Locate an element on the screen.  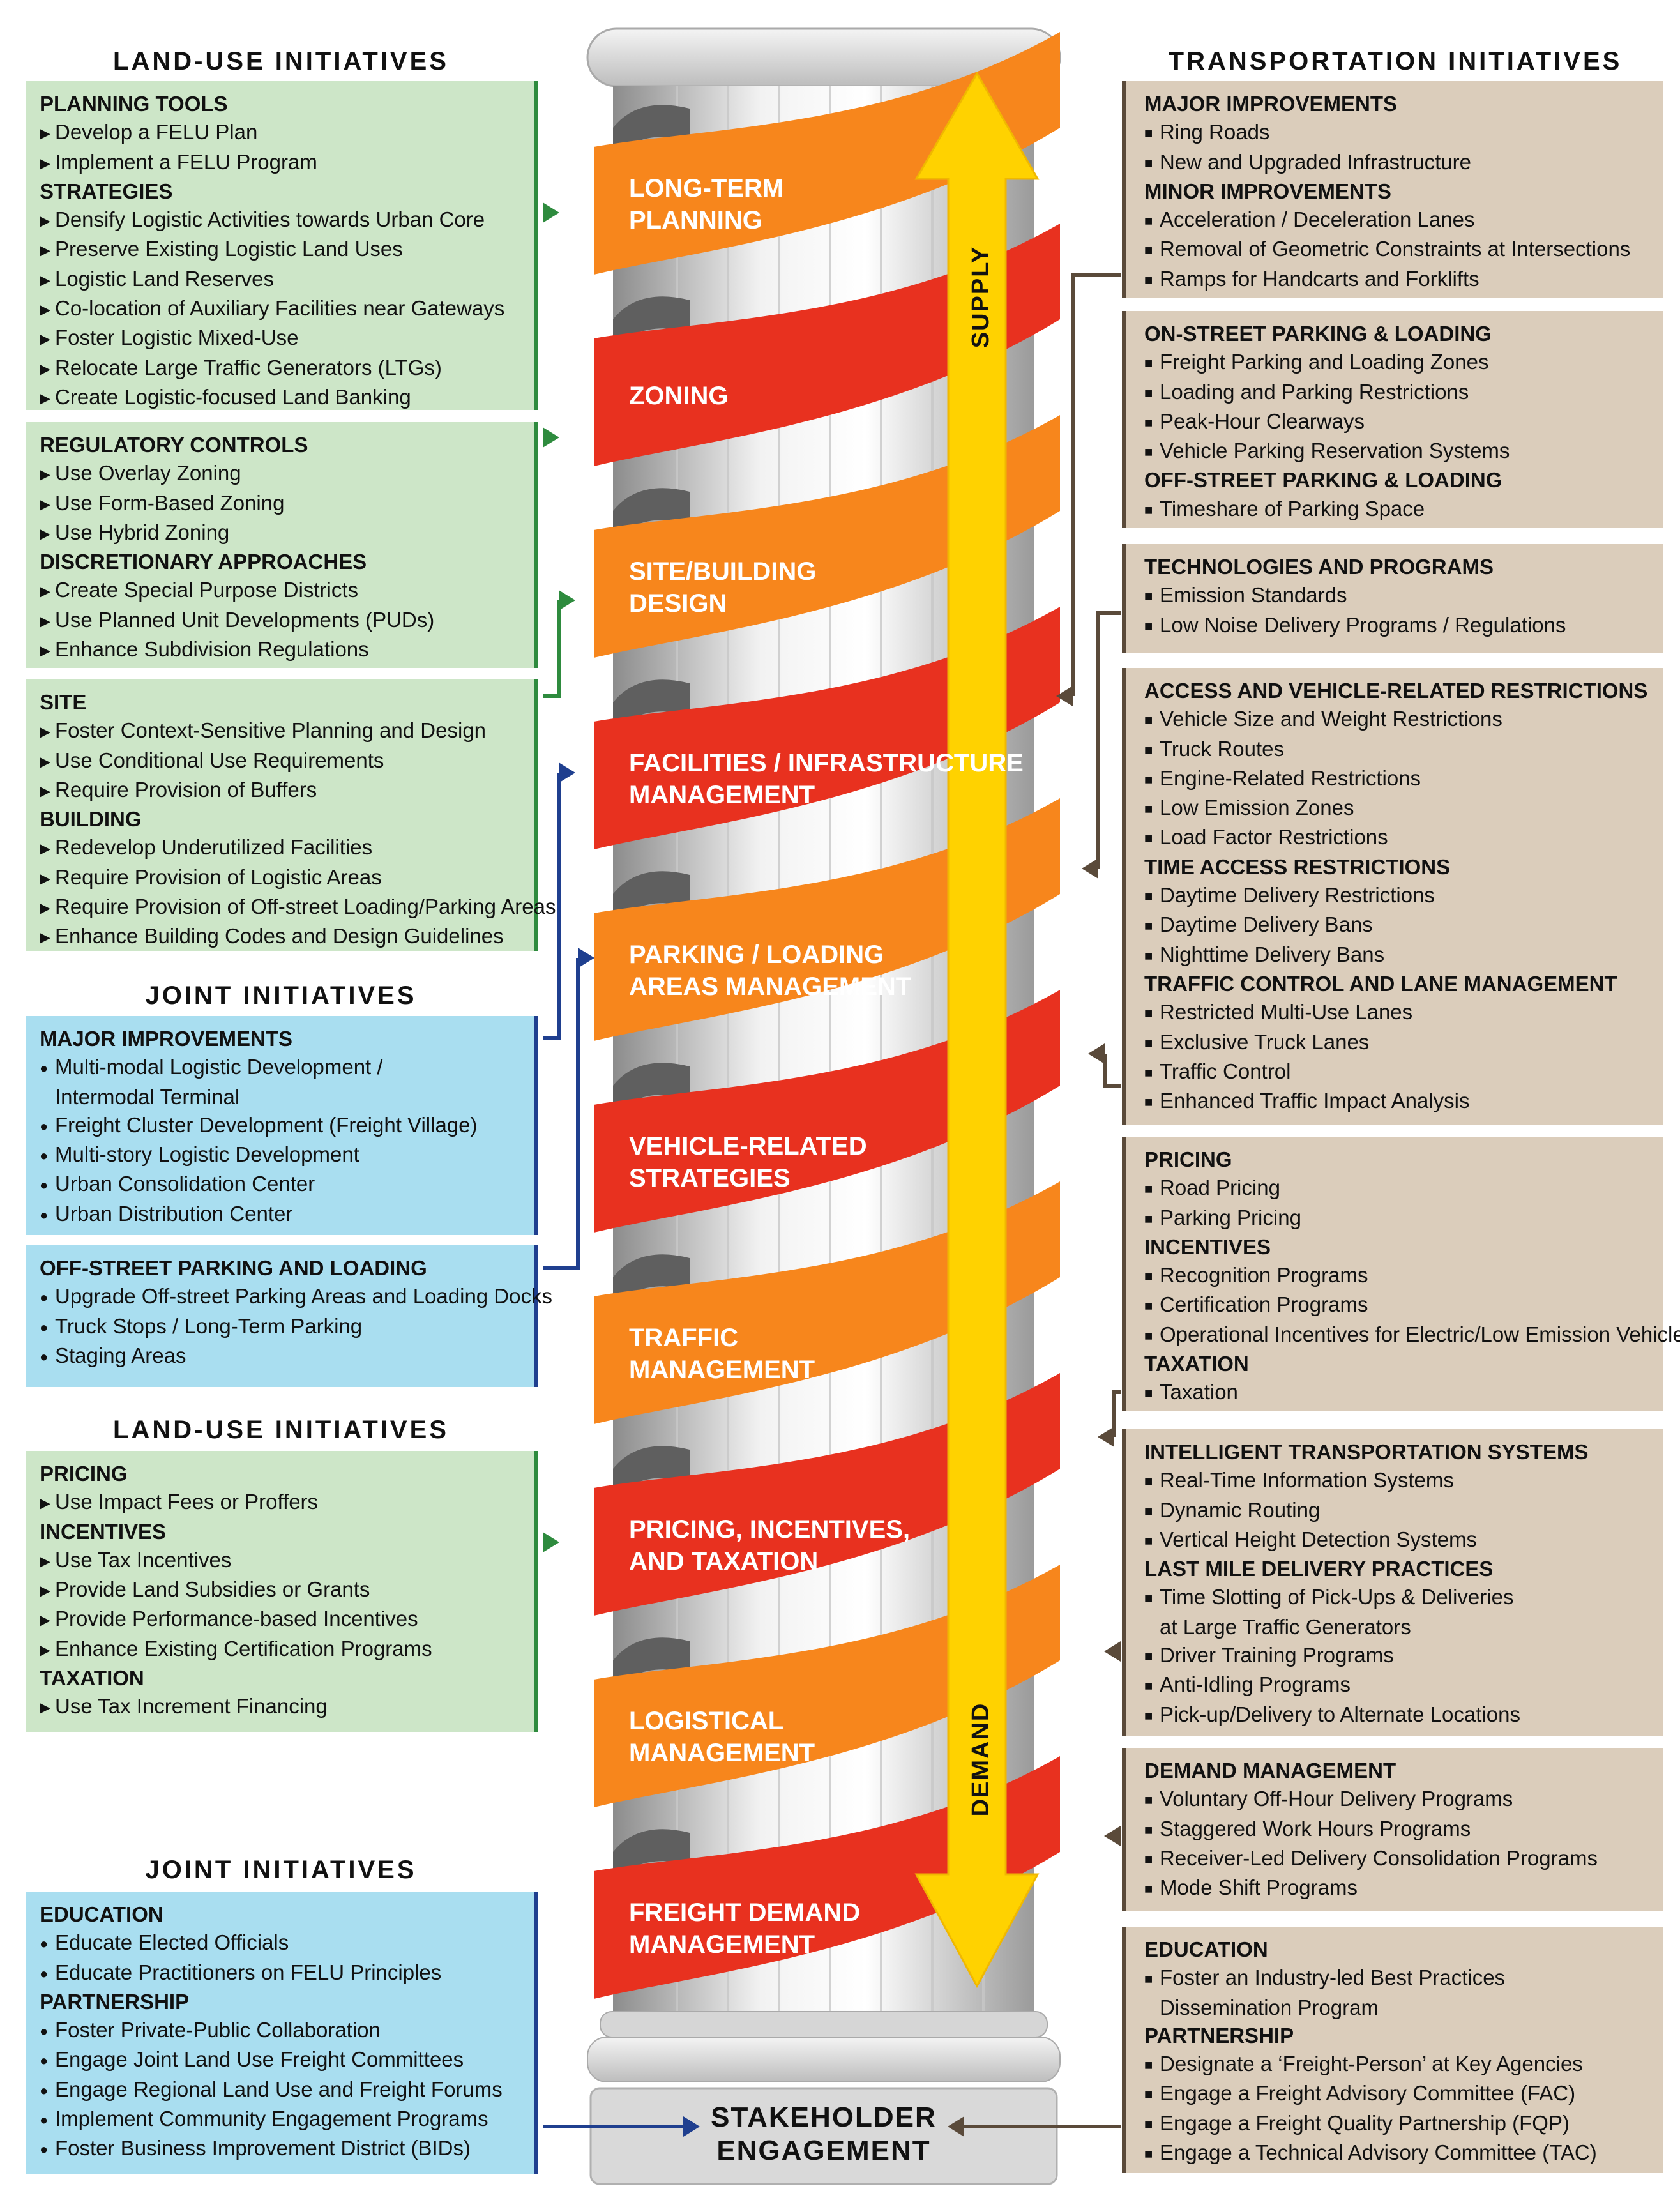
box-item: ● Multi-story Logistic Development is located at coordinates (287, 1155).